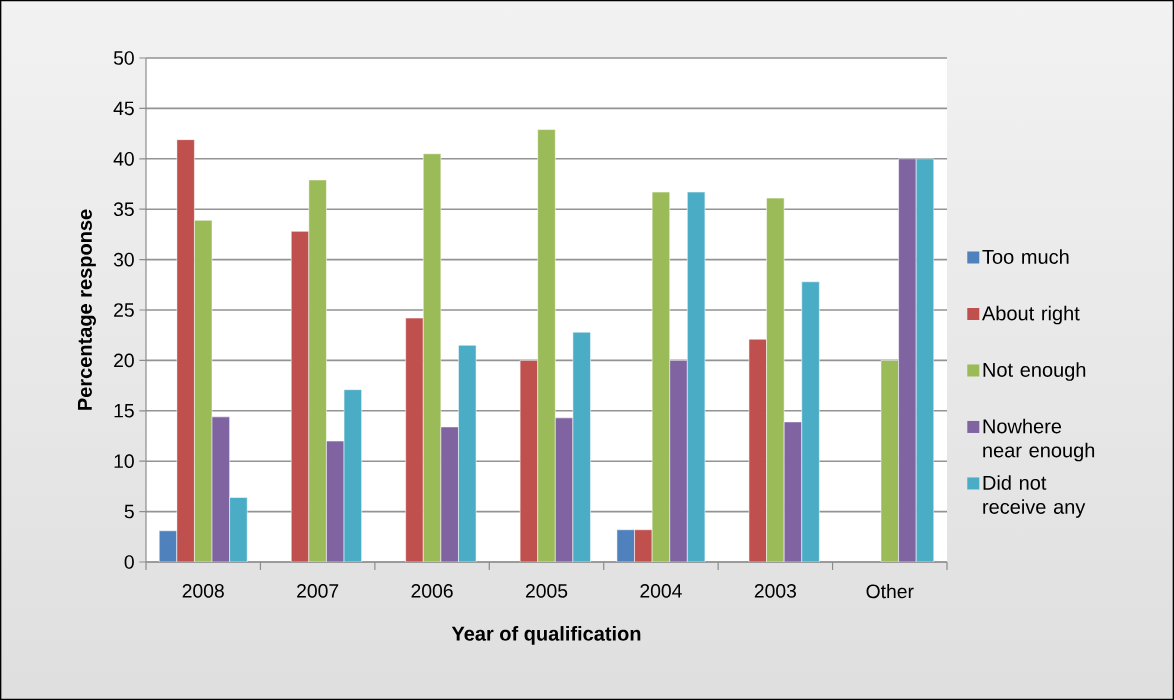  I want to click on legend-label: Not enough, so click(1034, 371).